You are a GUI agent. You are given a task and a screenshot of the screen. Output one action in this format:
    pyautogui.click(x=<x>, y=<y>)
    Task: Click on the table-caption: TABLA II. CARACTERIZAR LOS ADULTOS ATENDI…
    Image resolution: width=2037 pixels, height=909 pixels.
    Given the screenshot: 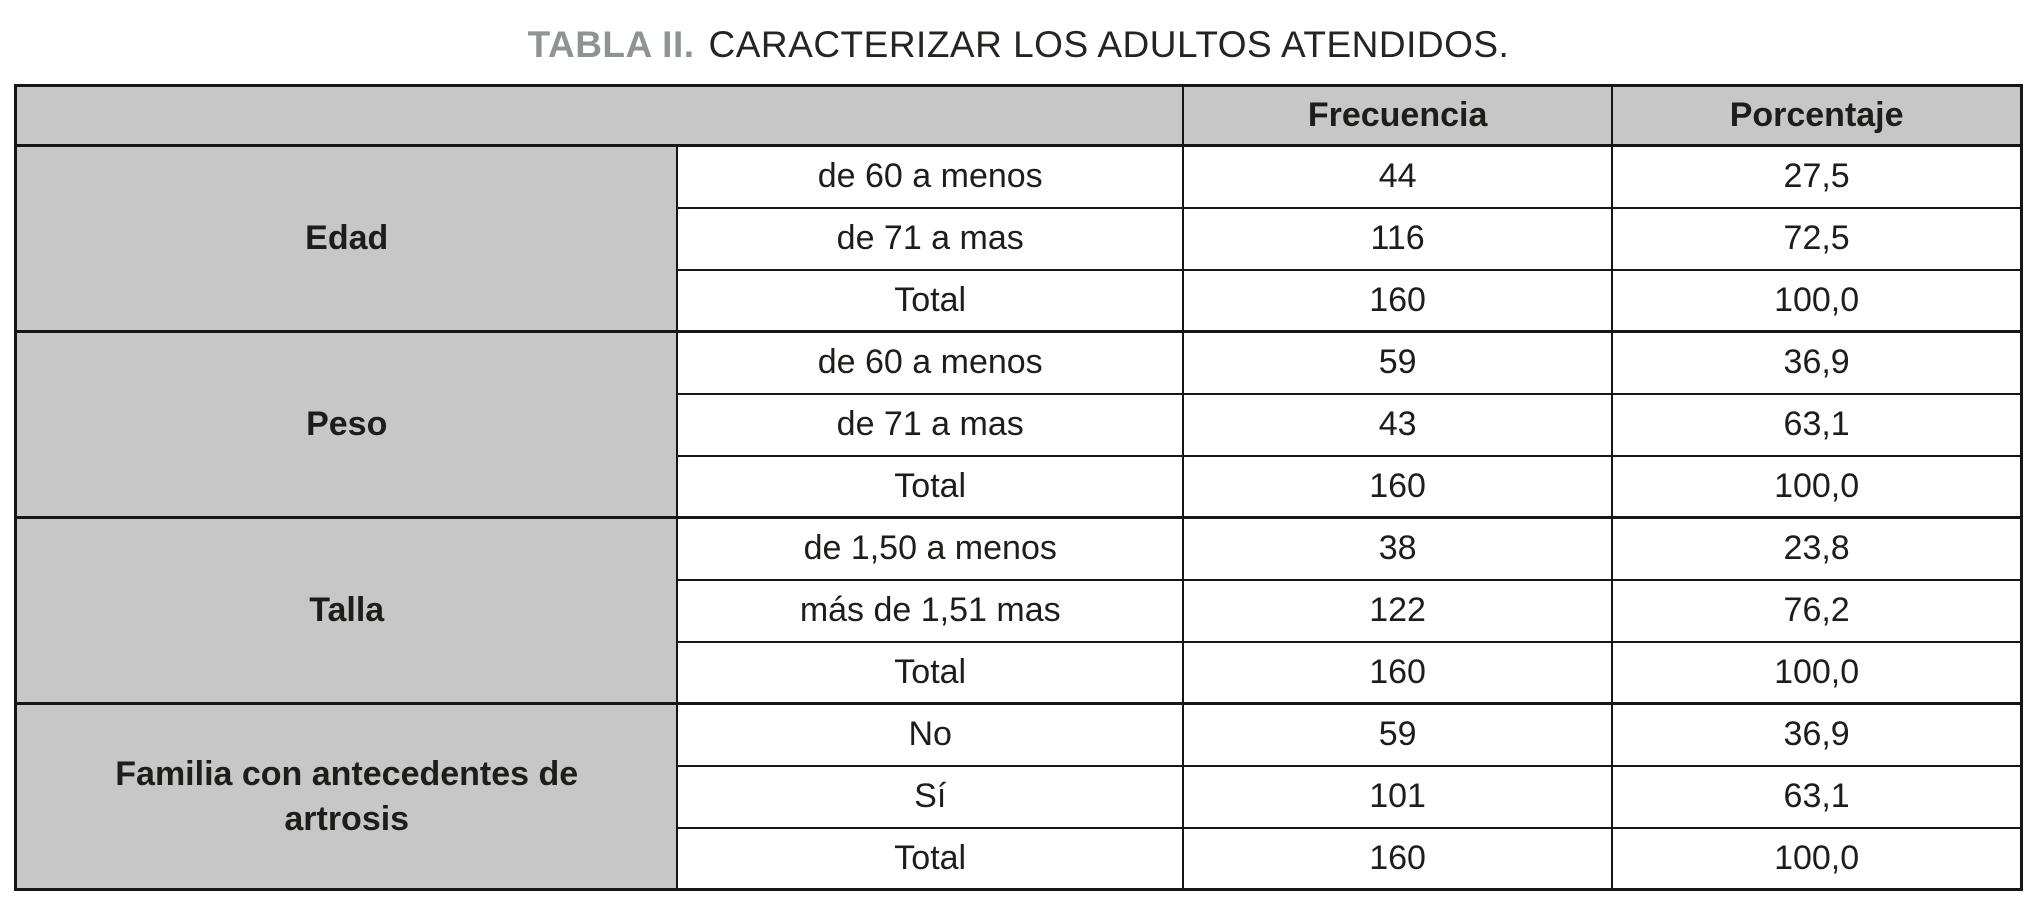 What is the action you would take?
    pyautogui.click(x=1018, y=33)
    